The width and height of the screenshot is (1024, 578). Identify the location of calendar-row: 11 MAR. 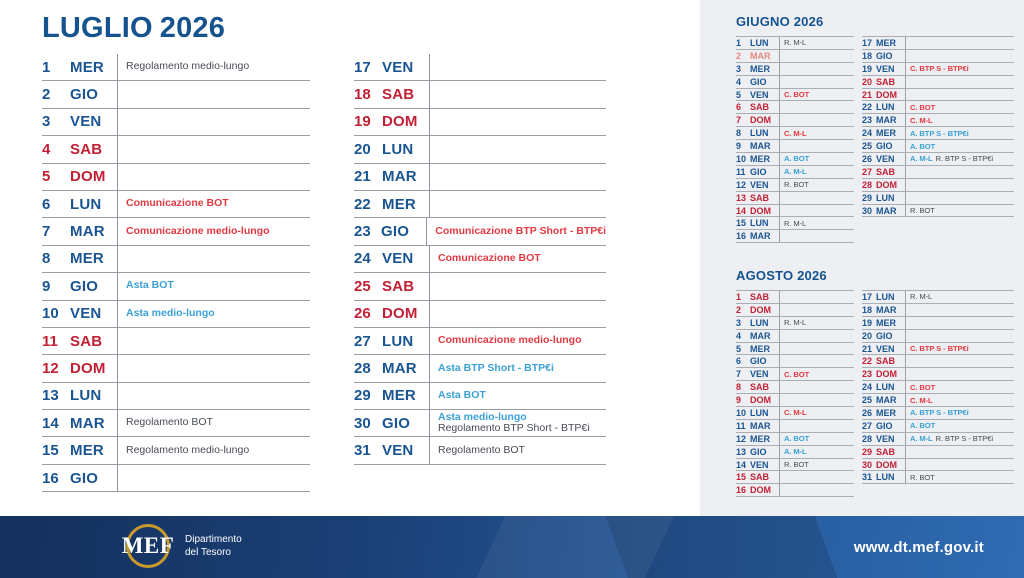
(795, 426).